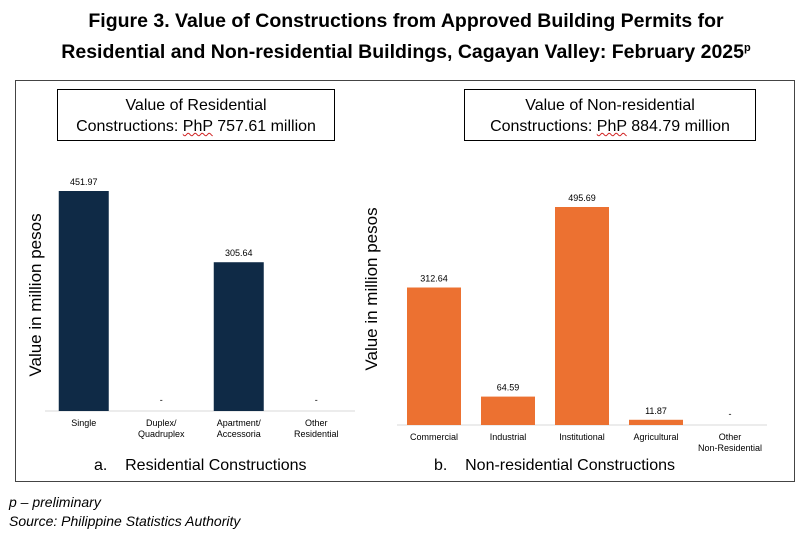 This screenshot has height=543, width=812. I want to click on nonresidential-tick-label-1-0: Industrial, so click(508, 437).